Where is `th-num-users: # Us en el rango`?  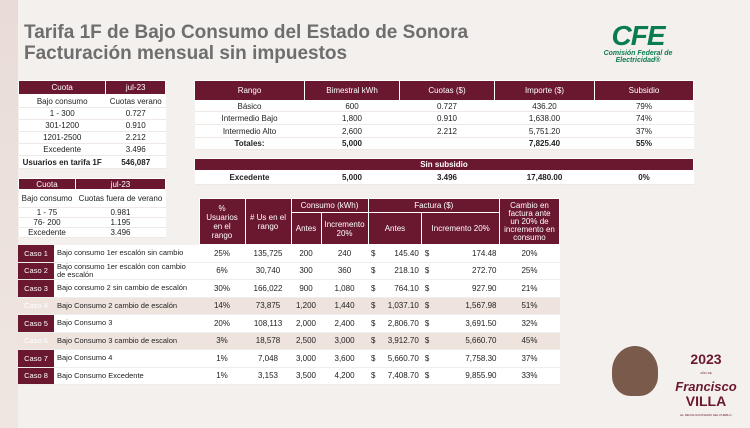 th-num-users: # Us en el rango is located at coordinates (268, 221).